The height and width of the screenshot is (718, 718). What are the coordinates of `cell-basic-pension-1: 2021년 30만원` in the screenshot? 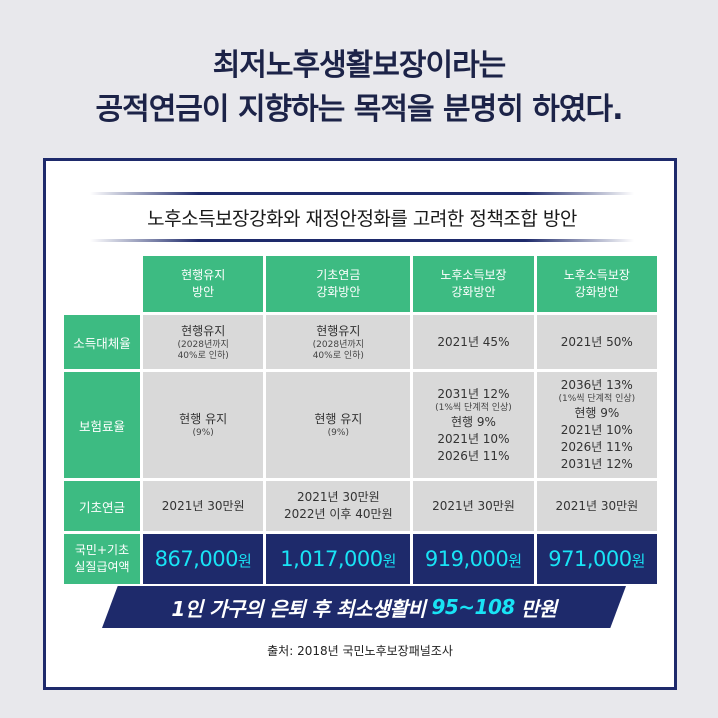 It's located at (203, 506).